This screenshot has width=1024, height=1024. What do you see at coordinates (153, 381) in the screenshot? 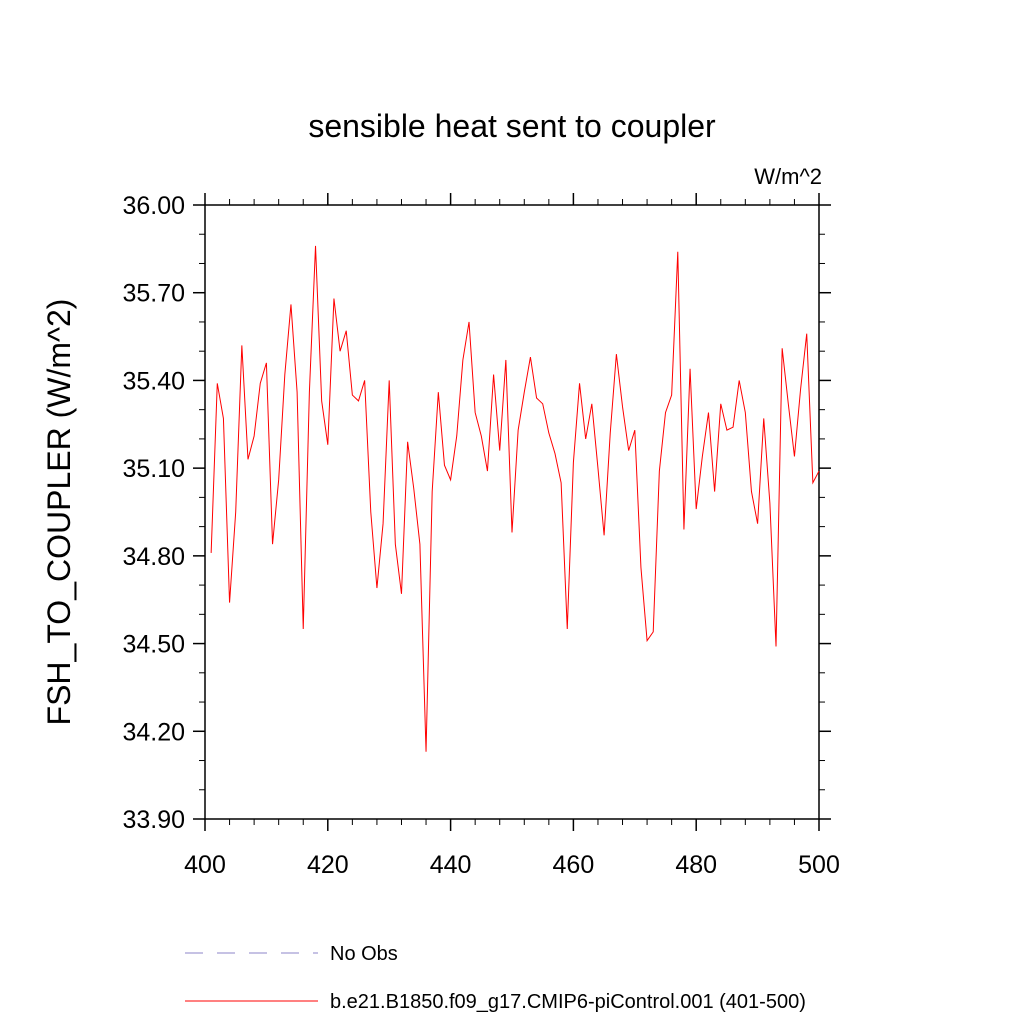
I see `y-tick-label: 35.40` at bounding box center [153, 381].